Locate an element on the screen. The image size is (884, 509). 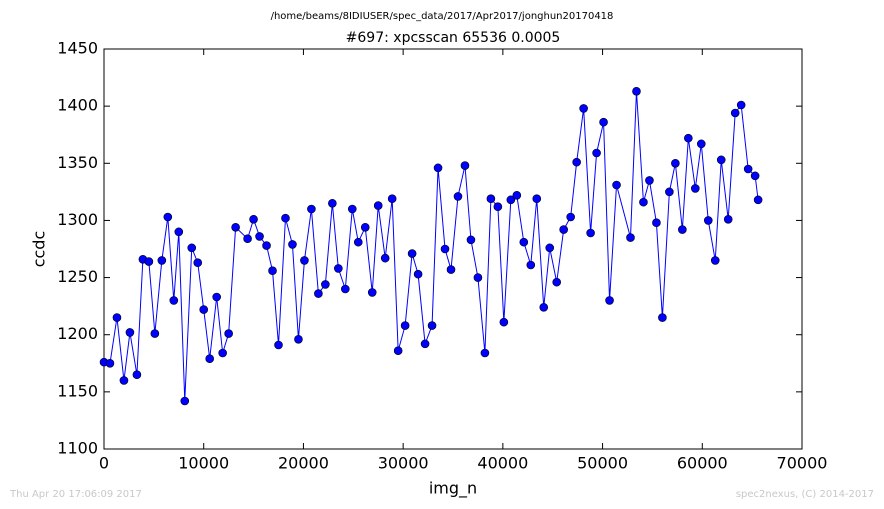
footer-right: spec2nexus, (C) 2014-2017 is located at coordinates (805, 494).